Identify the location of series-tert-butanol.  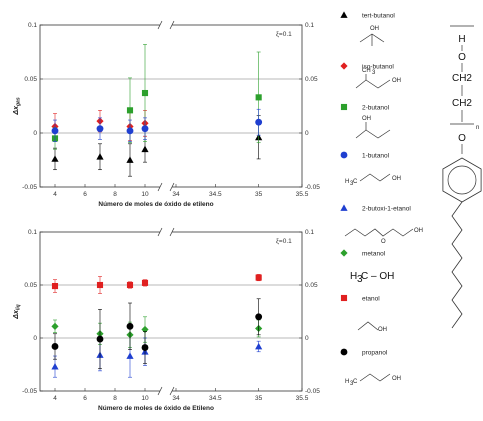
(157, 146).